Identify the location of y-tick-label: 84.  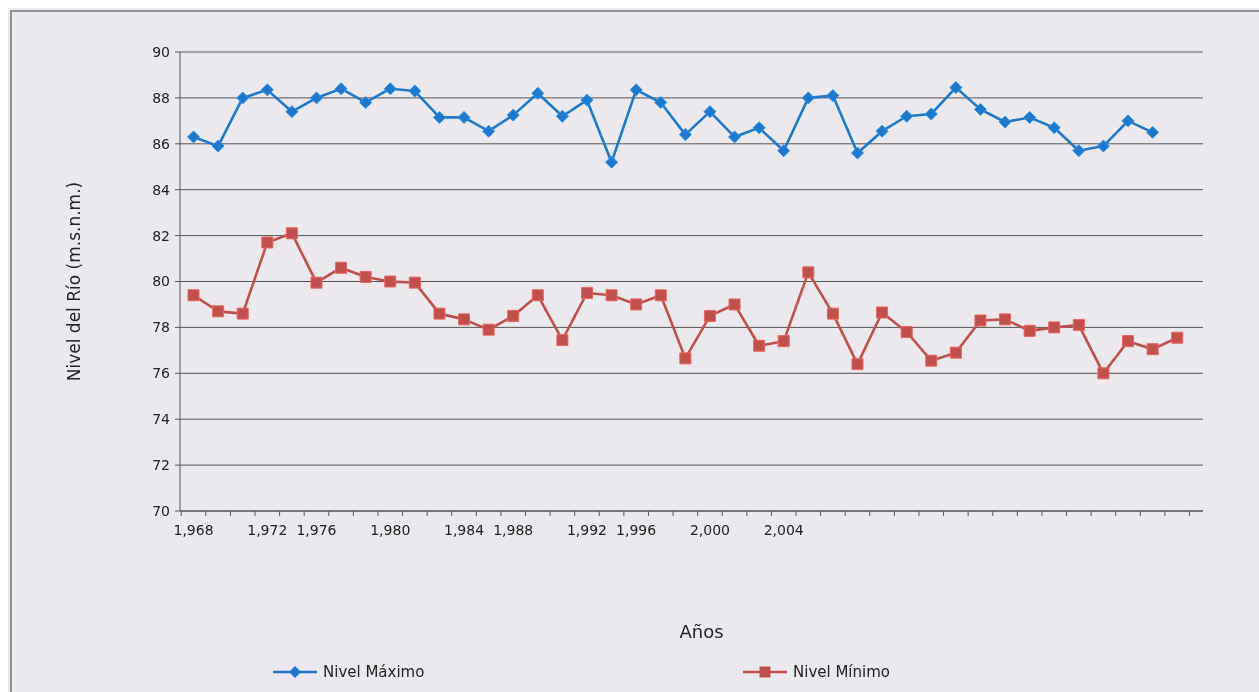
(161, 189).